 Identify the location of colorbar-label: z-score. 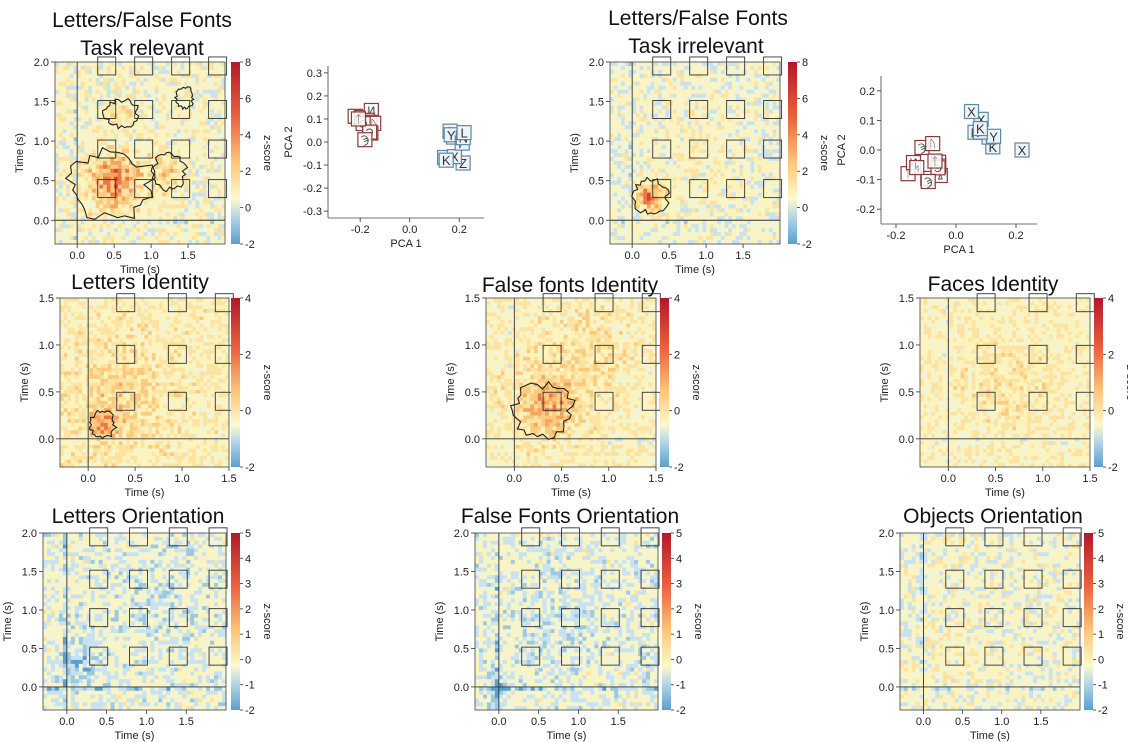
(267, 153).